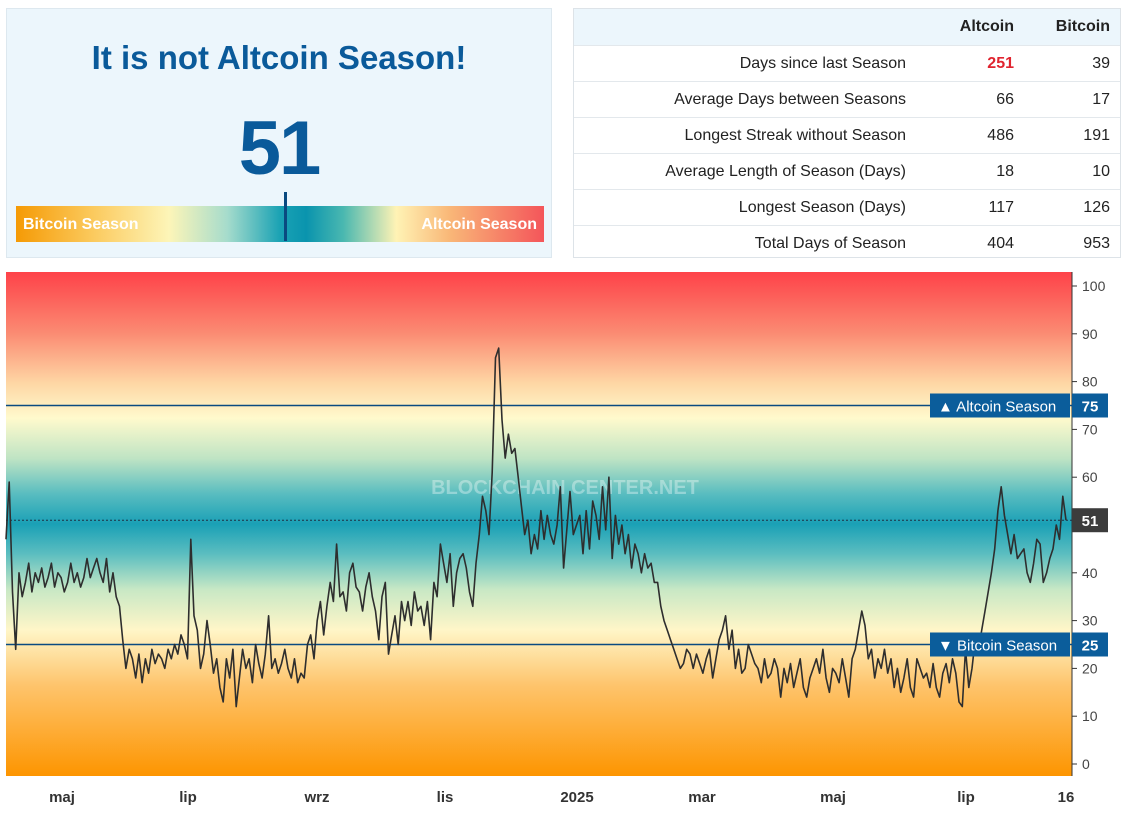  Describe the element at coordinates (1072, 243) in the screenshot. I see `stats-row-bitcoin: 953` at that location.